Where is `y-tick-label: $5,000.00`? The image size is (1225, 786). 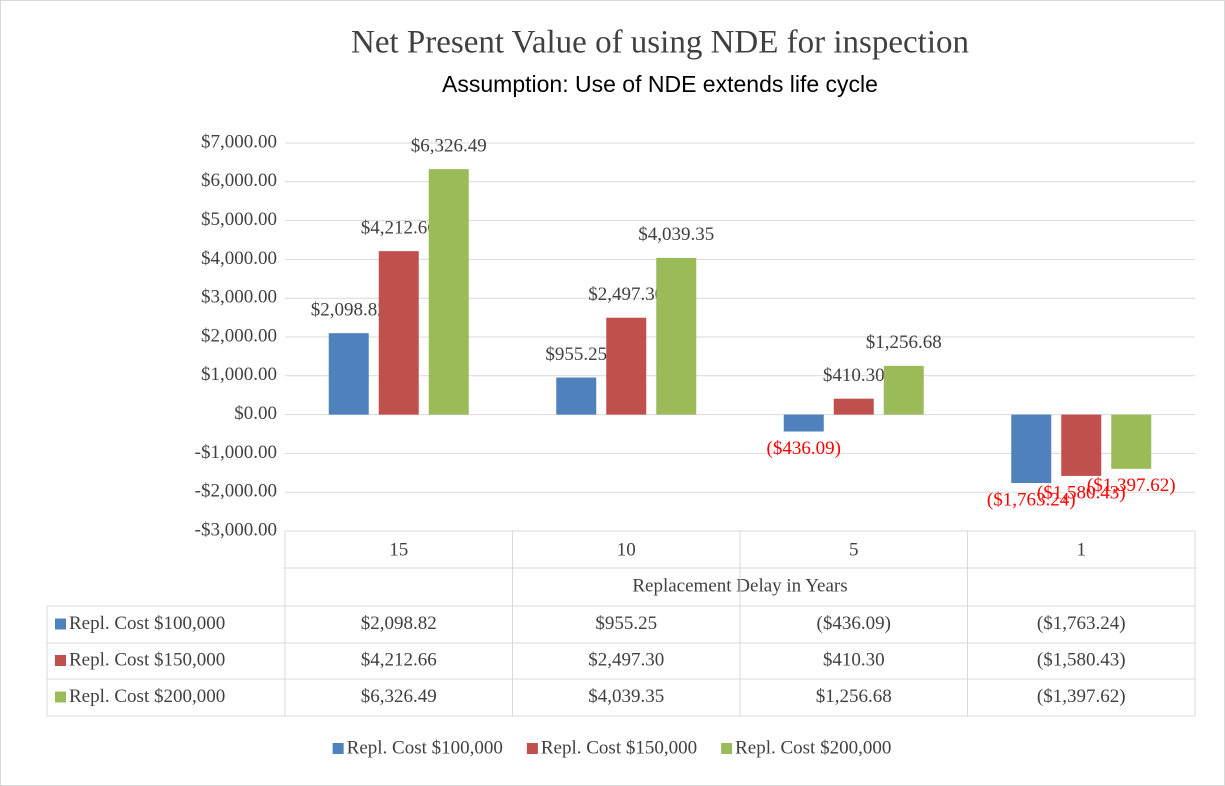 y-tick-label: $5,000.00 is located at coordinates (239, 219).